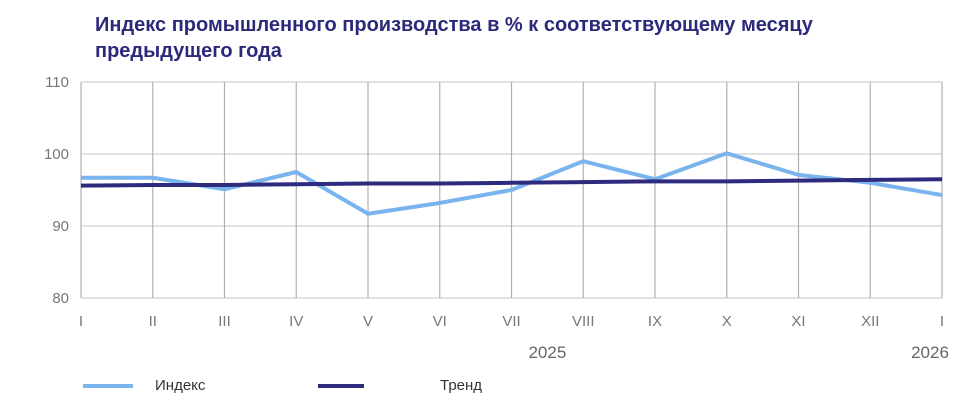 The width and height of the screenshot is (957, 417). I want to click on legend-label-trend: Тренд, so click(461, 385).